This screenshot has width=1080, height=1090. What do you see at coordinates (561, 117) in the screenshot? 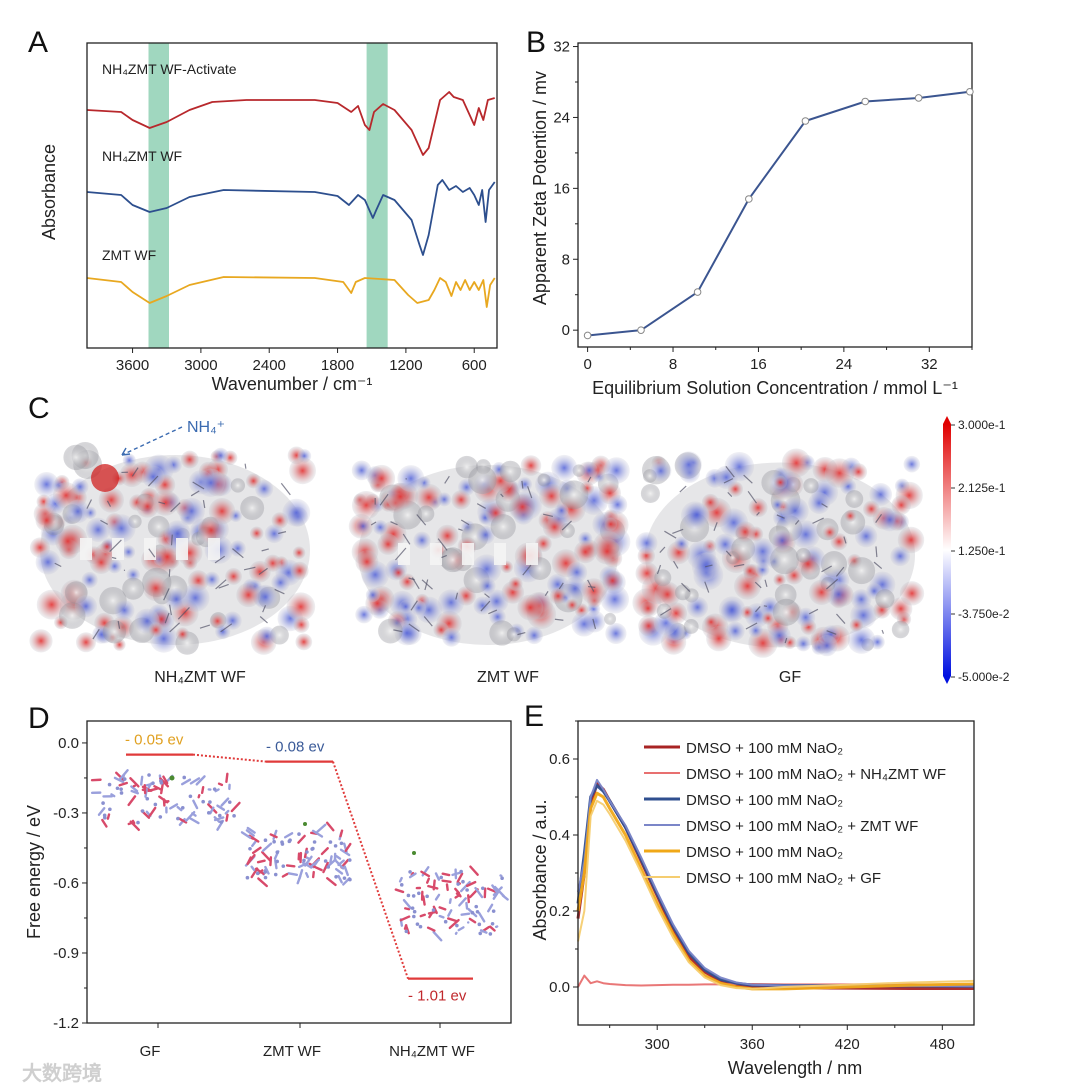
I see `y-tick-label: 24` at bounding box center [561, 117].